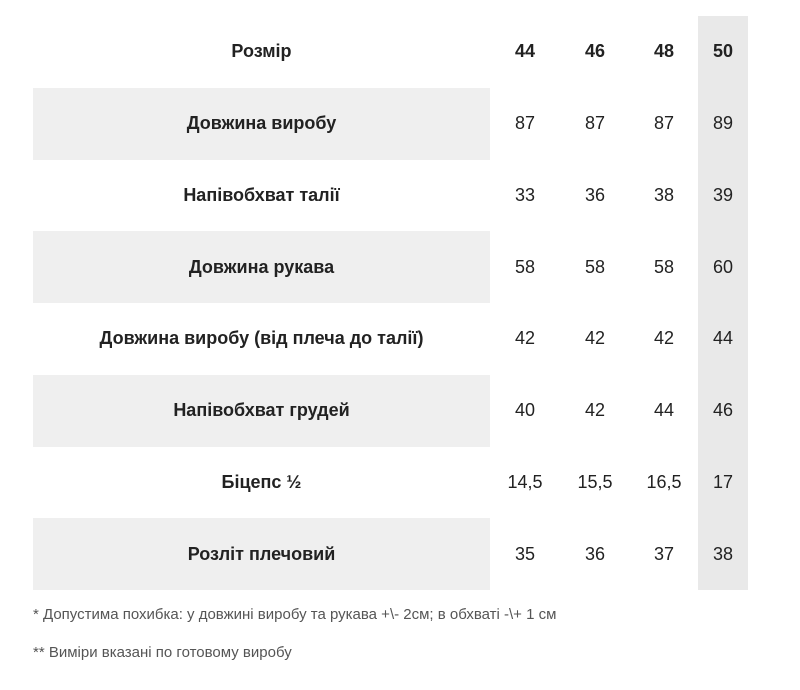 The height and width of the screenshot is (690, 800). Describe the element at coordinates (261, 481) in the screenshot. I see `row-label: Біцепс ½` at that location.